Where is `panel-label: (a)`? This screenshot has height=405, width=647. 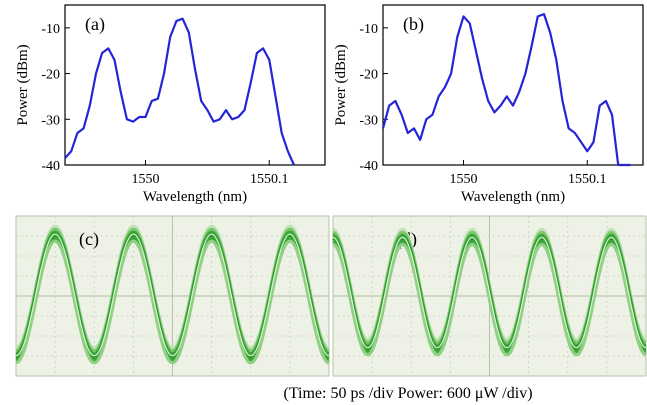 panel-label: (a) is located at coordinates (95, 24).